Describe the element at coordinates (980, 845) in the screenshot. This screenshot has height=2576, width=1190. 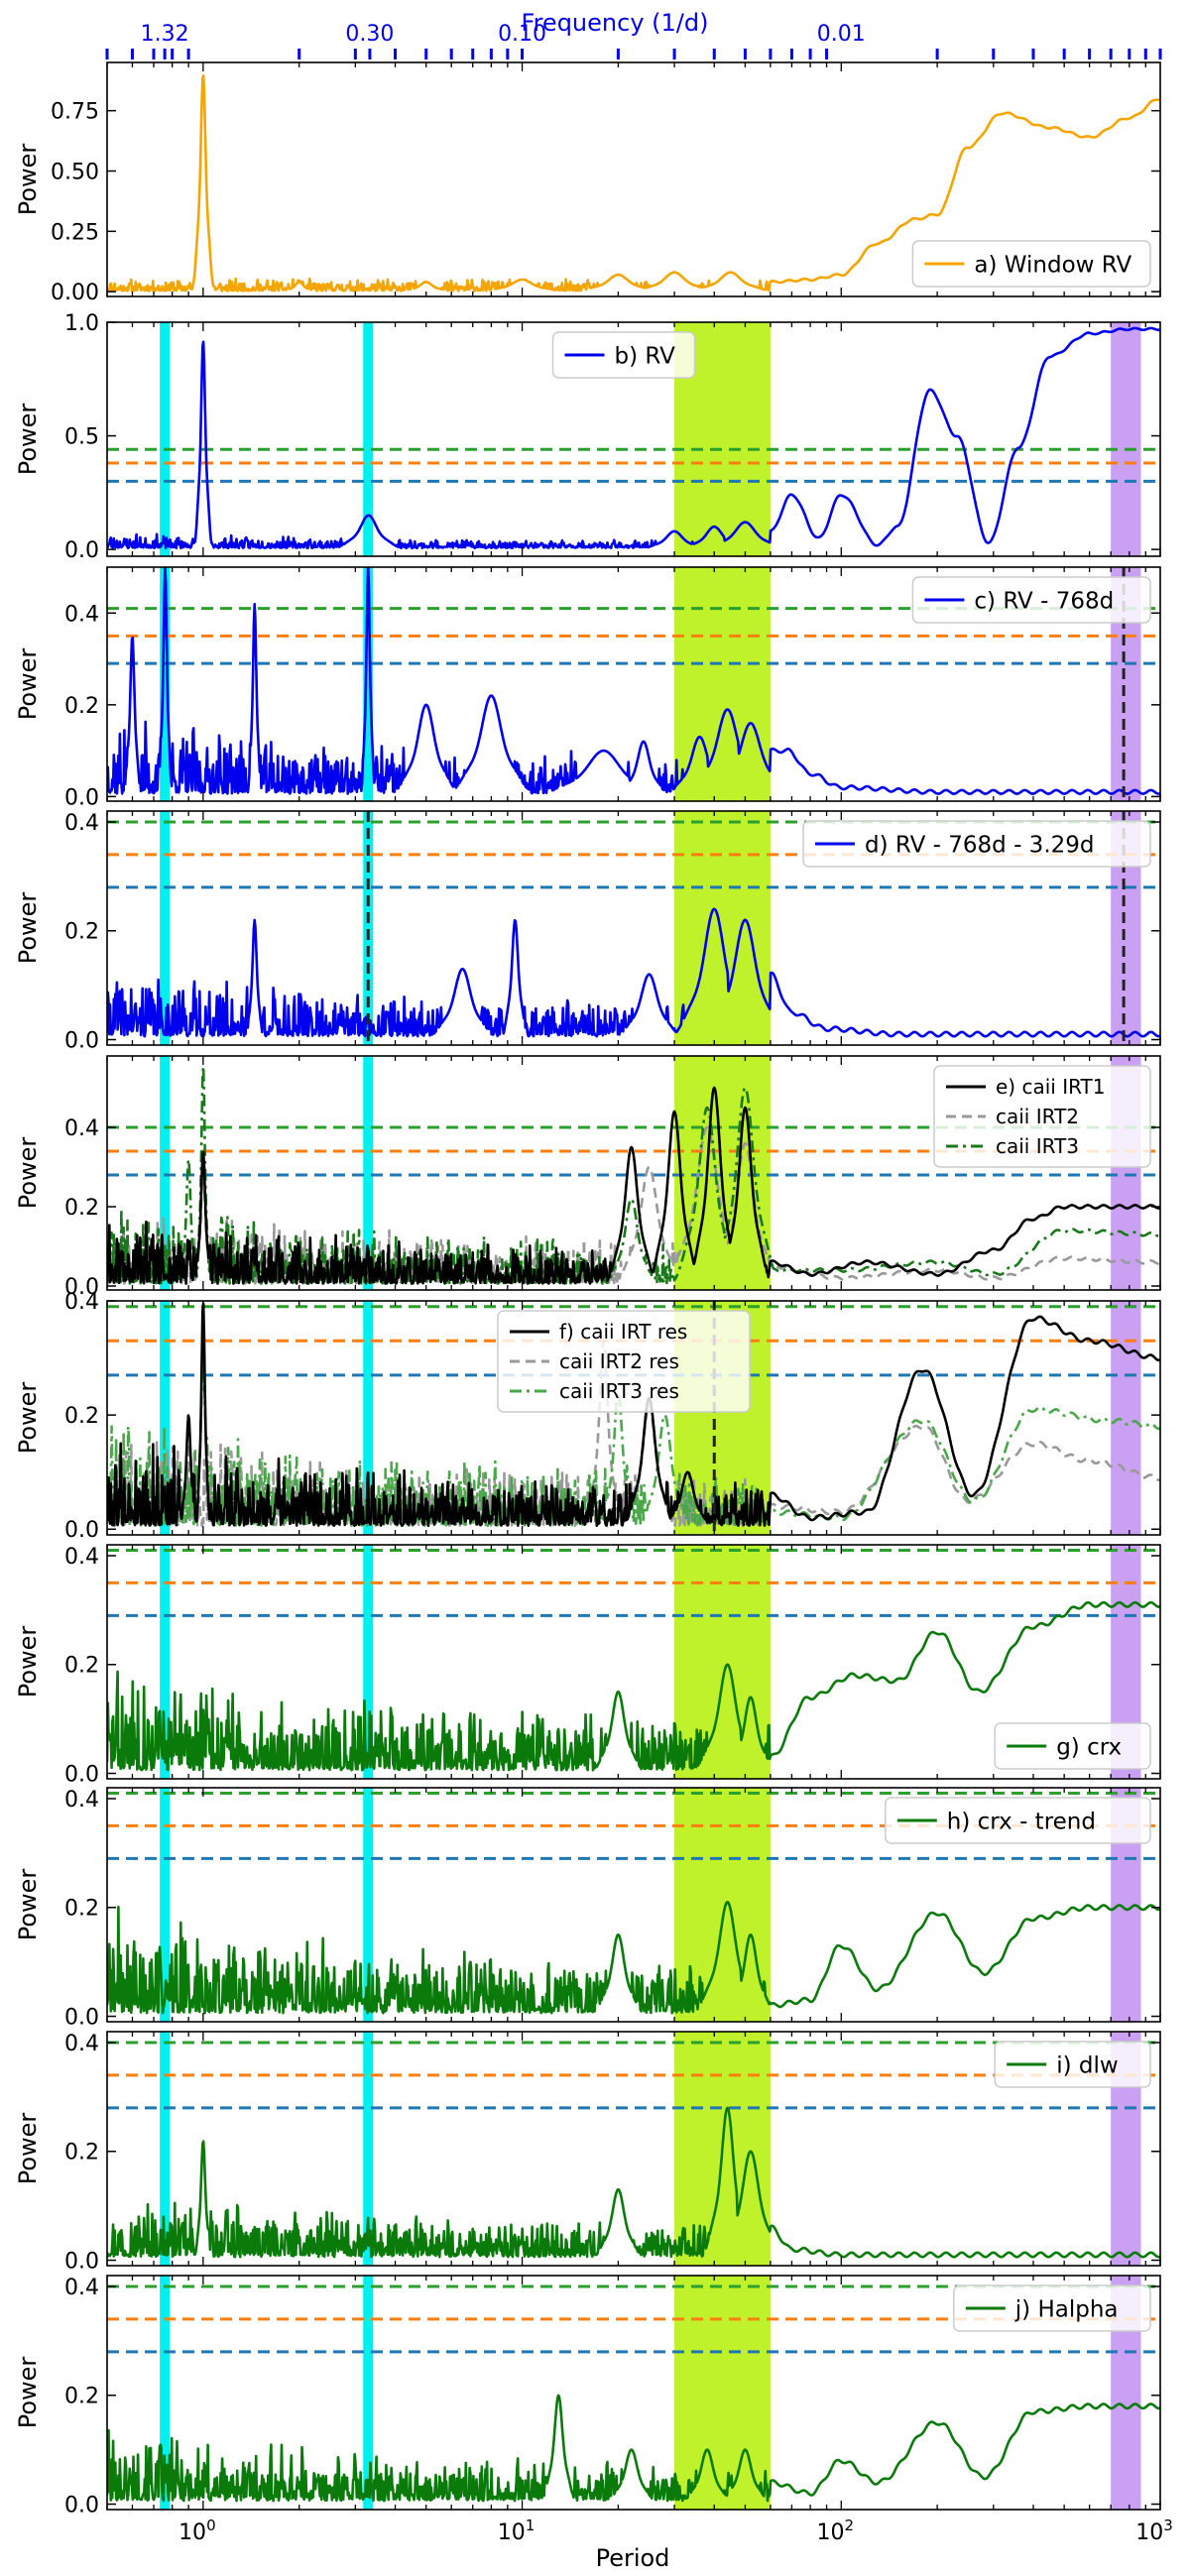
I see `legend-label: d) RV - 768d - 3.29d` at that location.